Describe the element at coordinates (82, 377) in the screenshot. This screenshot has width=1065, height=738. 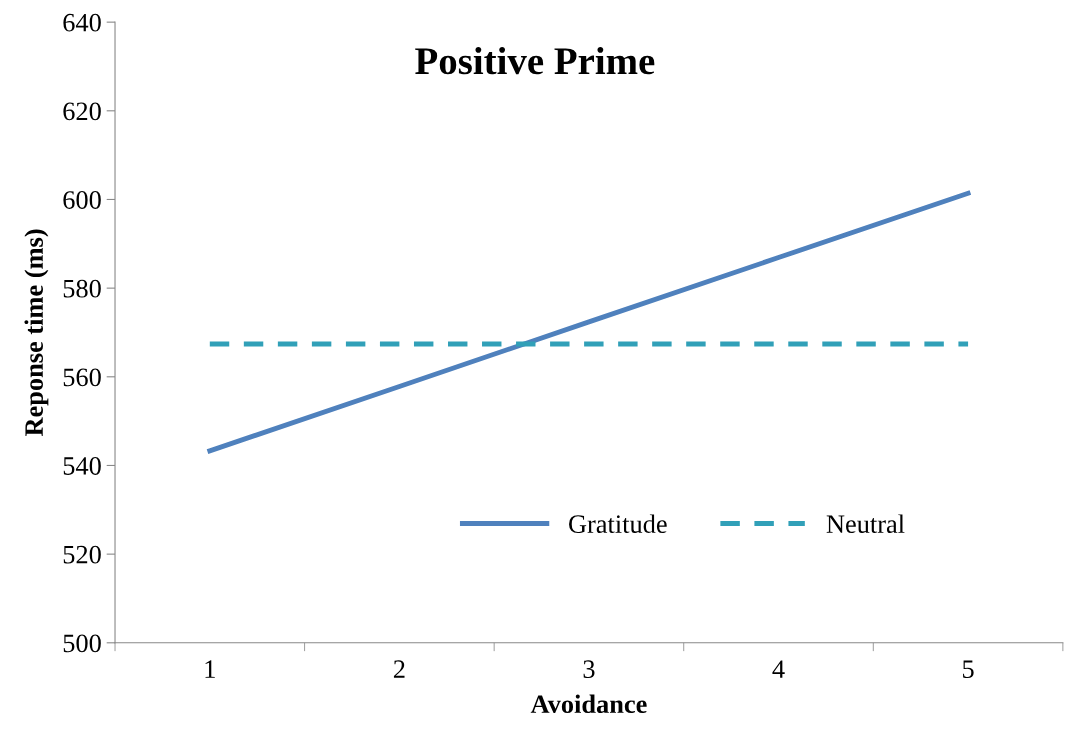
I see `y-tick-label: 560` at that location.